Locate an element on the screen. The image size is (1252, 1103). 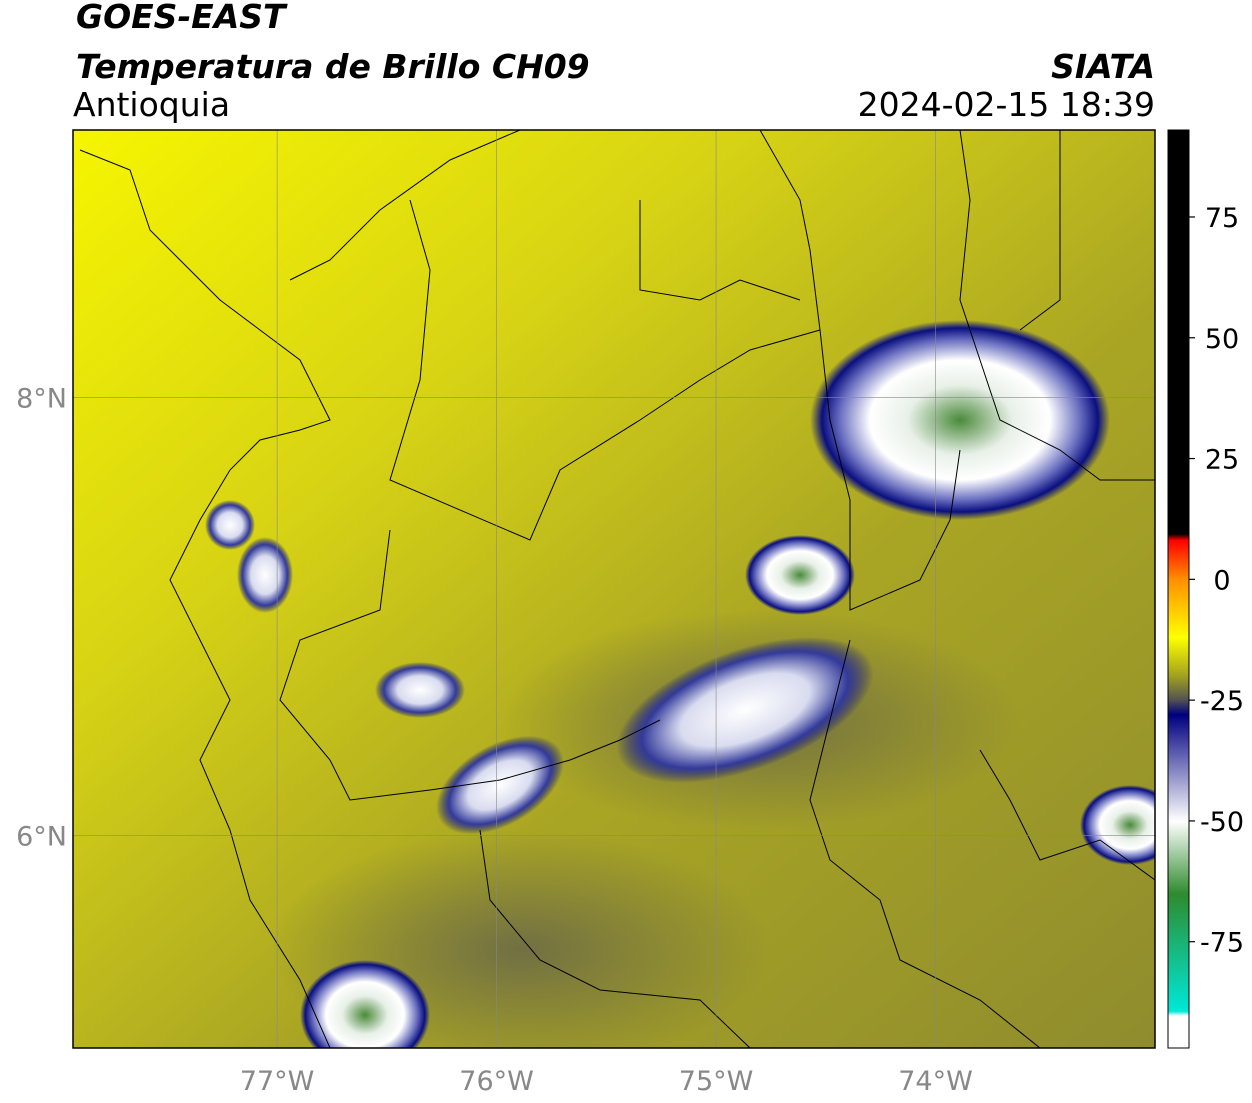
y-tick-label: 6°N is located at coordinates (41, 836).